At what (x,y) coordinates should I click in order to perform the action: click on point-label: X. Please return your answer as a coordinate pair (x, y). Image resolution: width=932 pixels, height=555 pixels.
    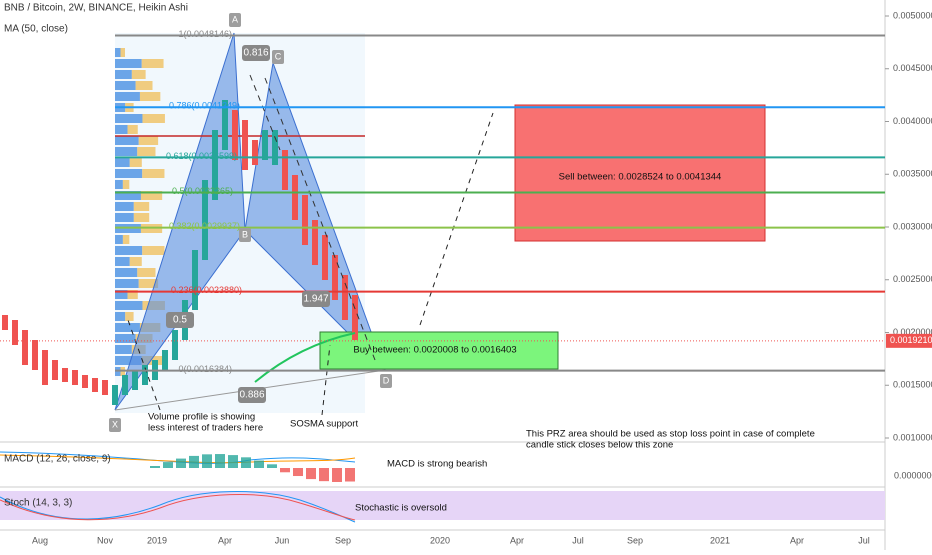
    Looking at the image, I should click on (115, 424).